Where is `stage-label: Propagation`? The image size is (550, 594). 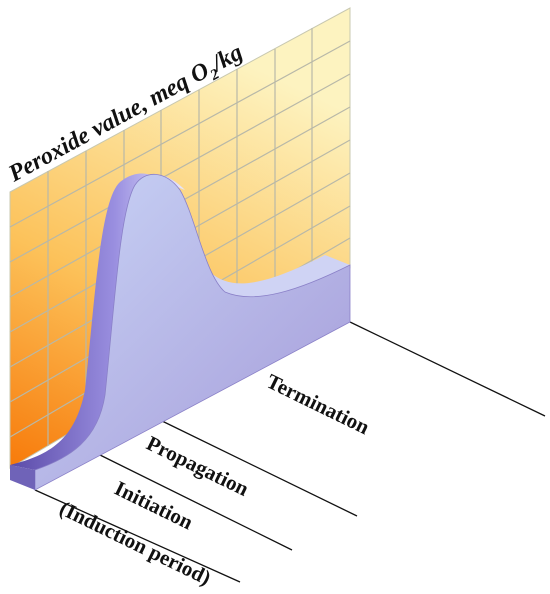
stage-label: Propagation is located at coordinates (198, 466).